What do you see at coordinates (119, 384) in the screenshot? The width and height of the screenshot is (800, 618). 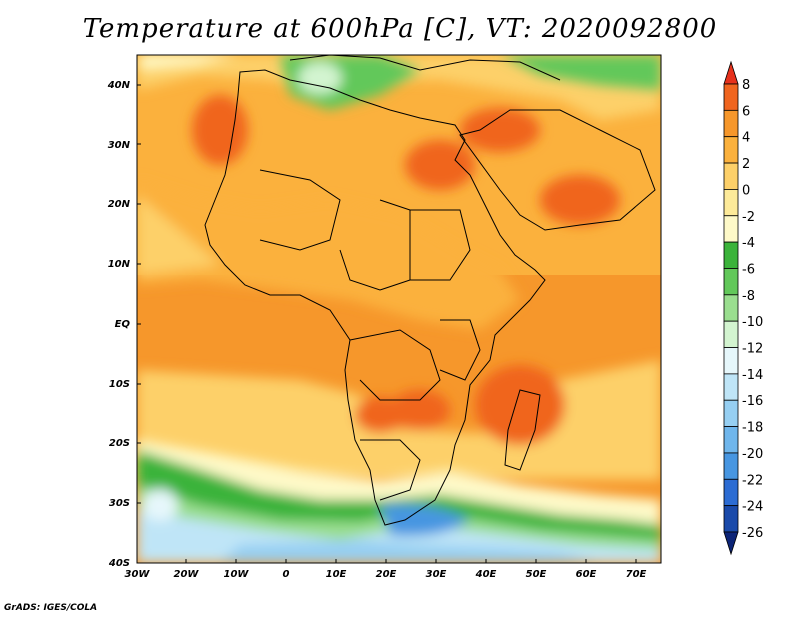 I see `lat-label: 10S` at bounding box center [119, 384].